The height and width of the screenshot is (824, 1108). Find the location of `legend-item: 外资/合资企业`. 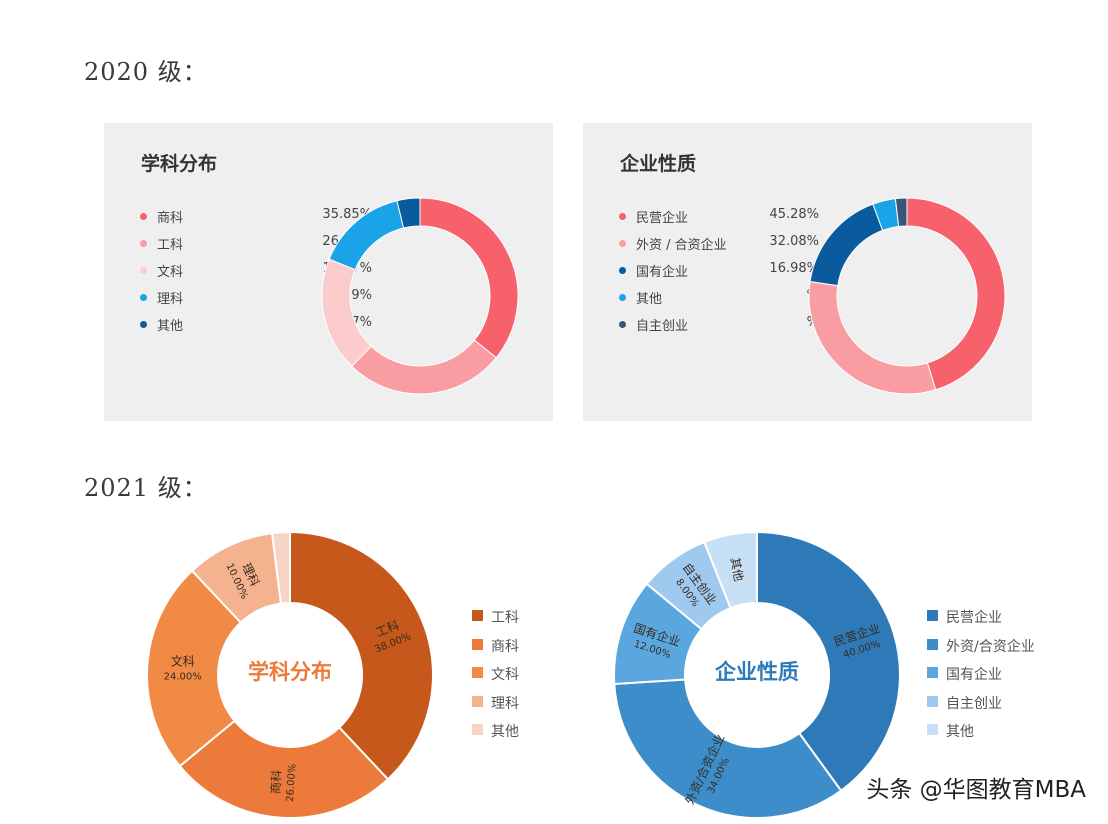

legend-item: 外资/合资企业 is located at coordinates (1002, 646).